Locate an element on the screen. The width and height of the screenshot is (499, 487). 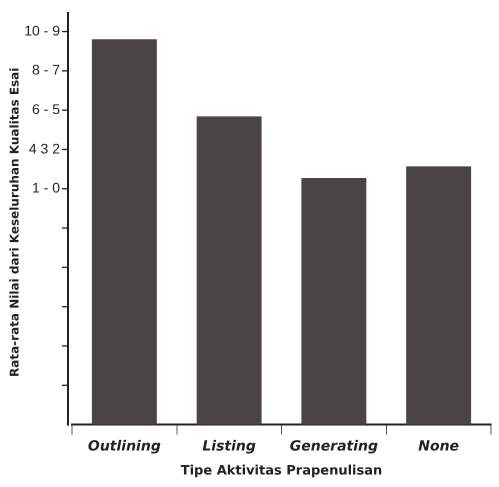
y-axis-title: Rata-rata Nilai dari Keseluruhan Kualitas Esai is located at coordinates (14, 222).